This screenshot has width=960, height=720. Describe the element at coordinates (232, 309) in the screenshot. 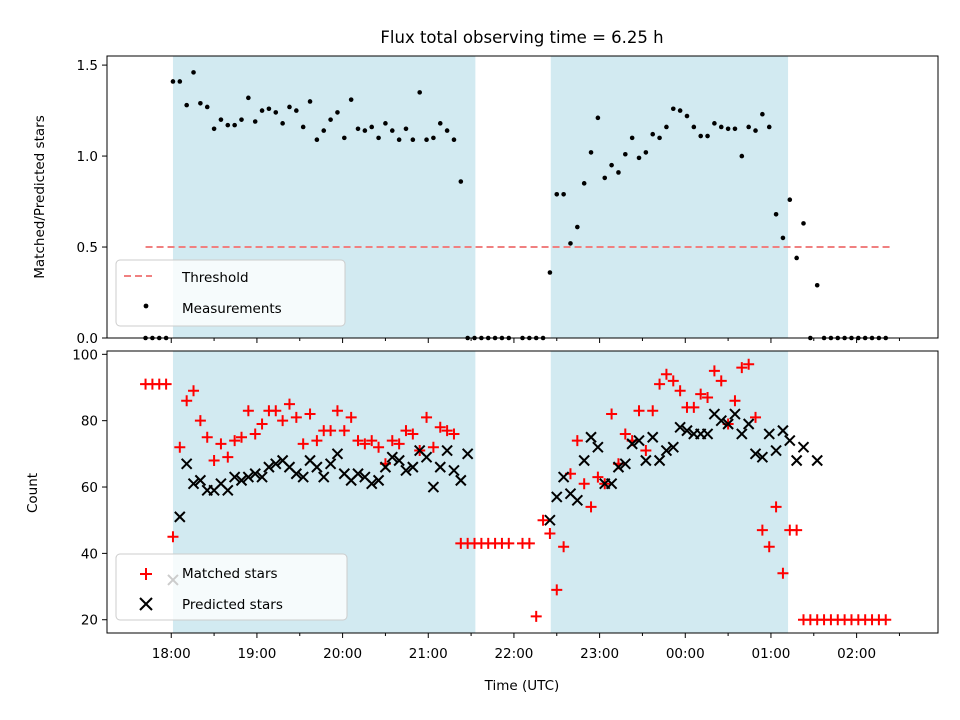

I see `legend-measurements-label: Measurements` at that location.